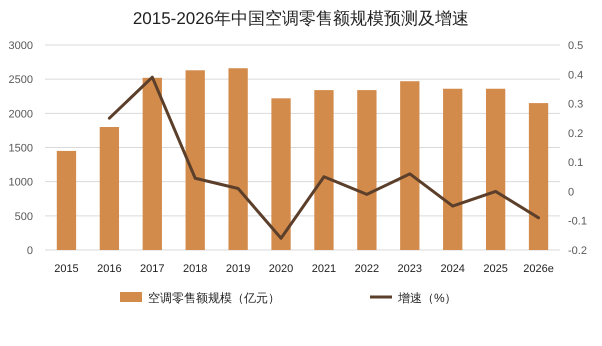  What do you see at coordinates (576, 163) in the screenshot?
I see `y2-tick-label: 0.1` at bounding box center [576, 163].